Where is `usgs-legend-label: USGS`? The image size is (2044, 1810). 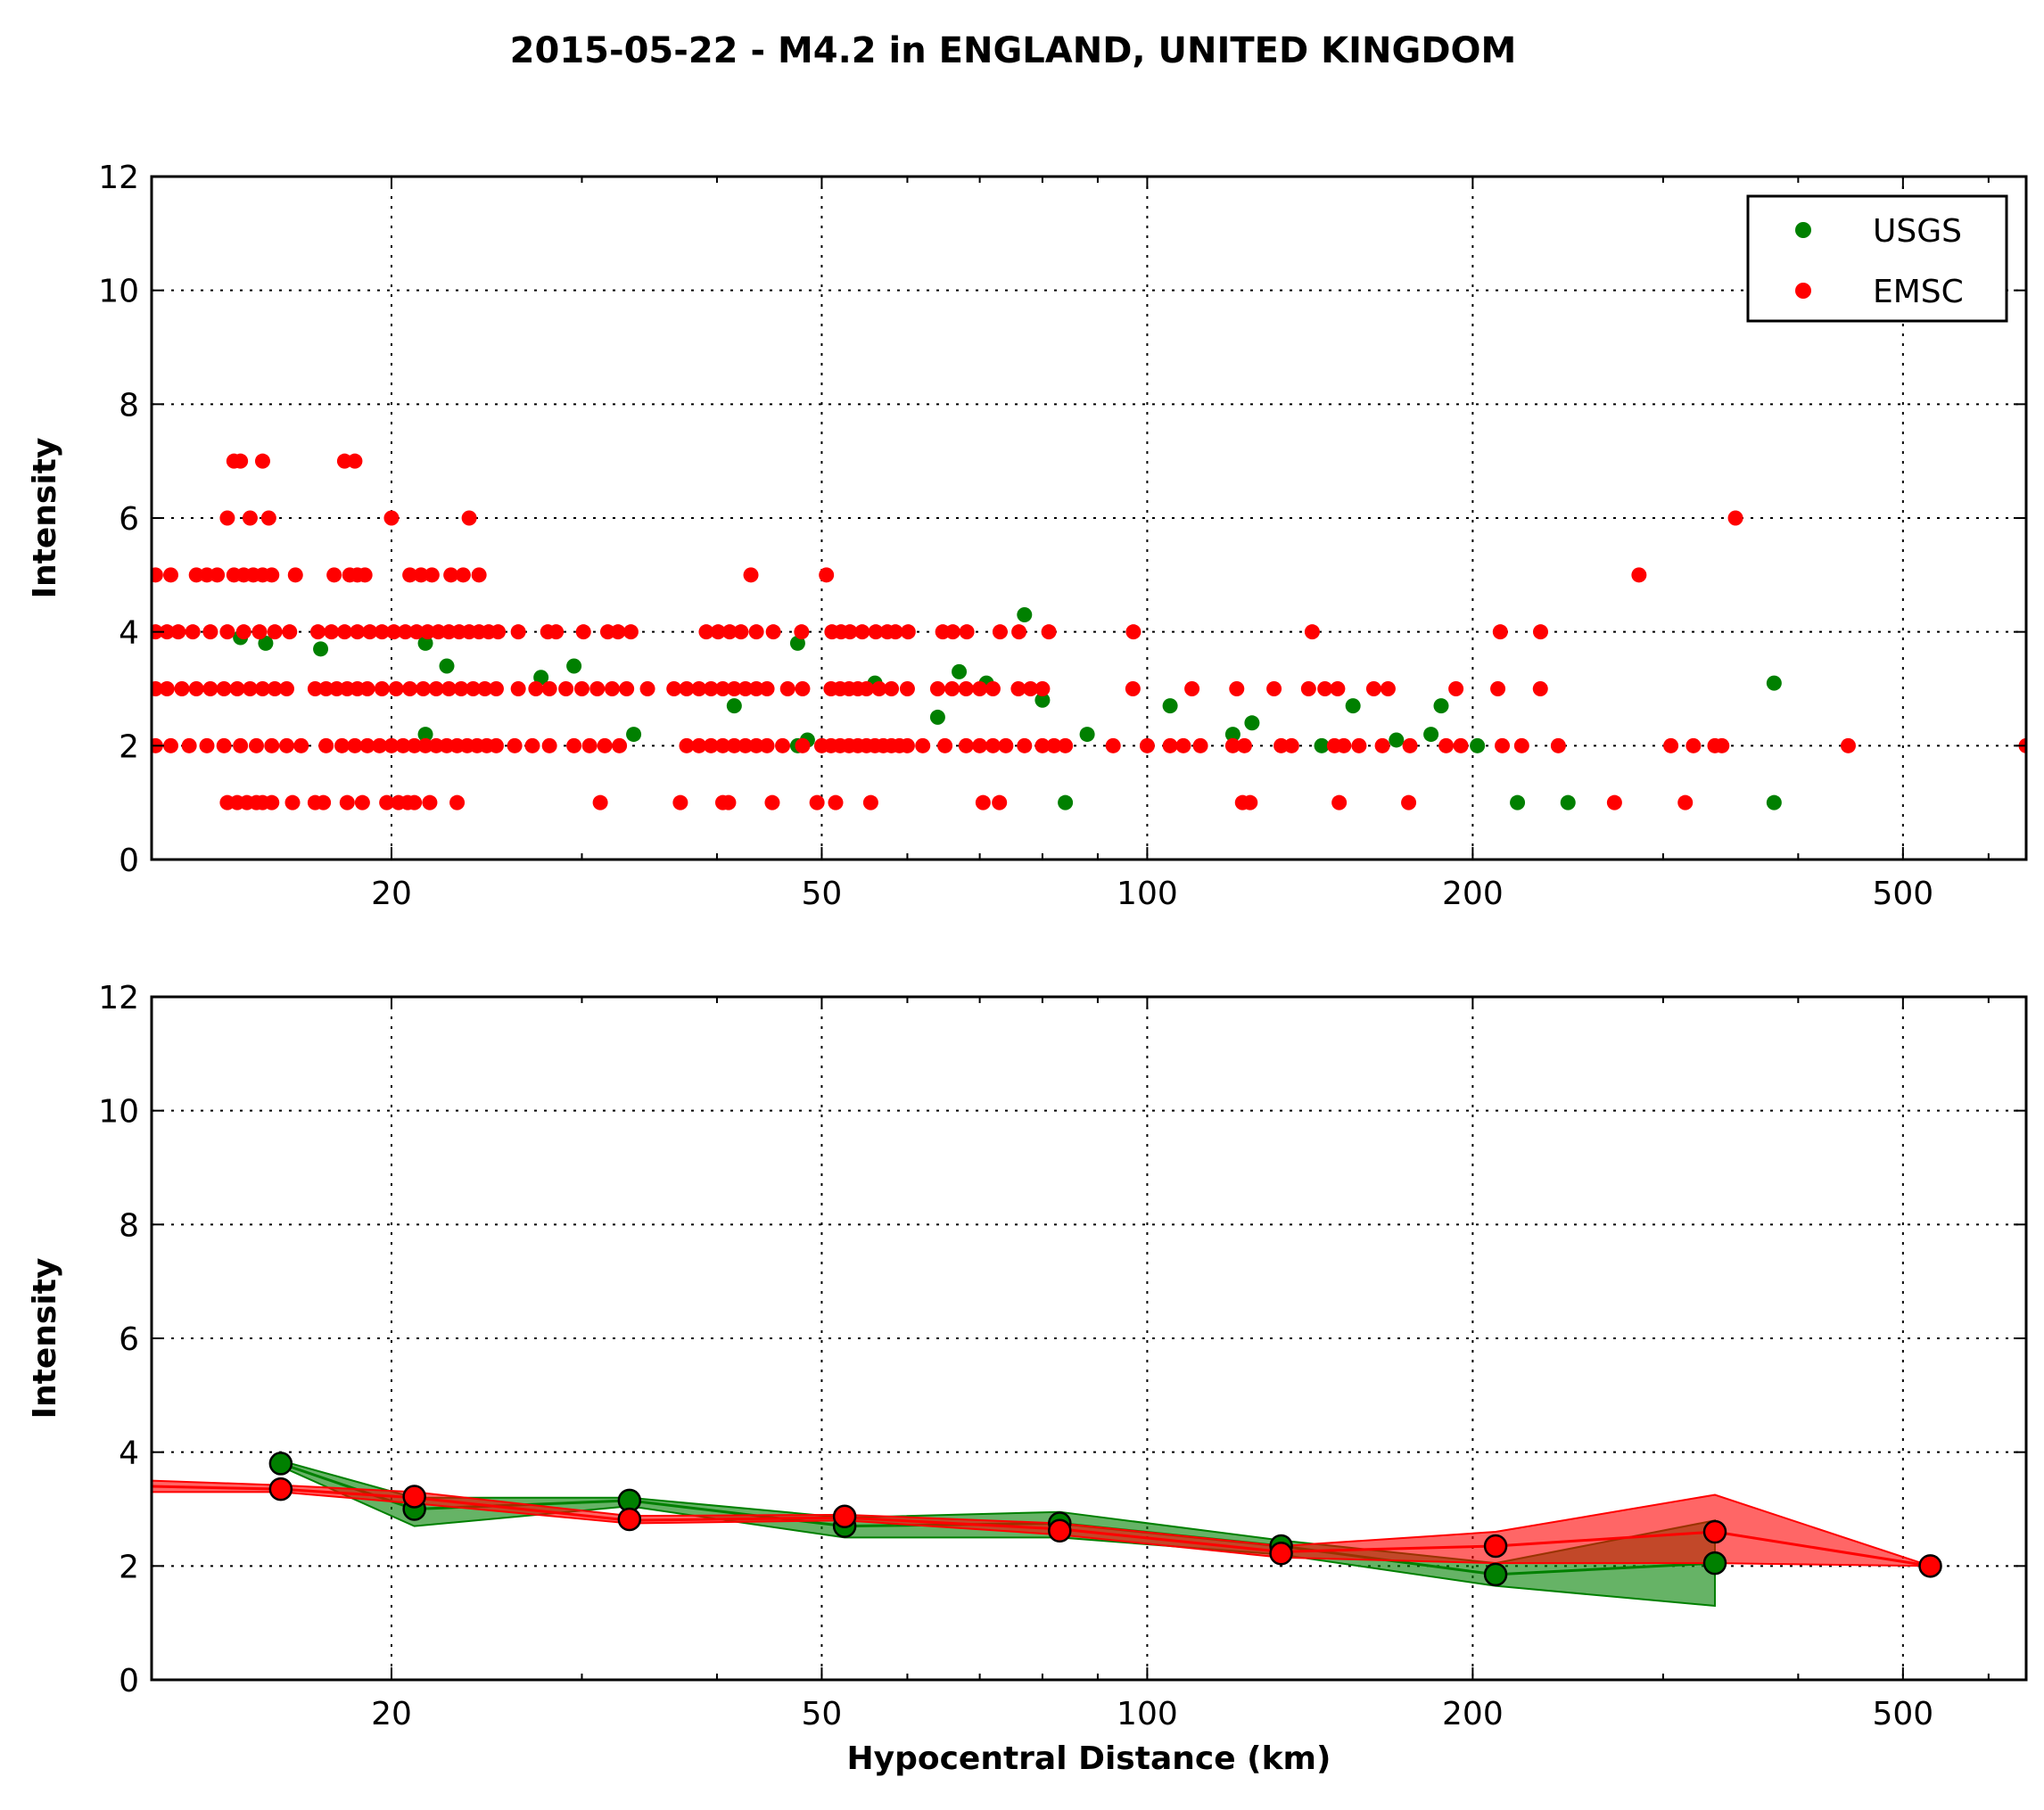 usgs-legend-label: USGS is located at coordinates (1918, 231).